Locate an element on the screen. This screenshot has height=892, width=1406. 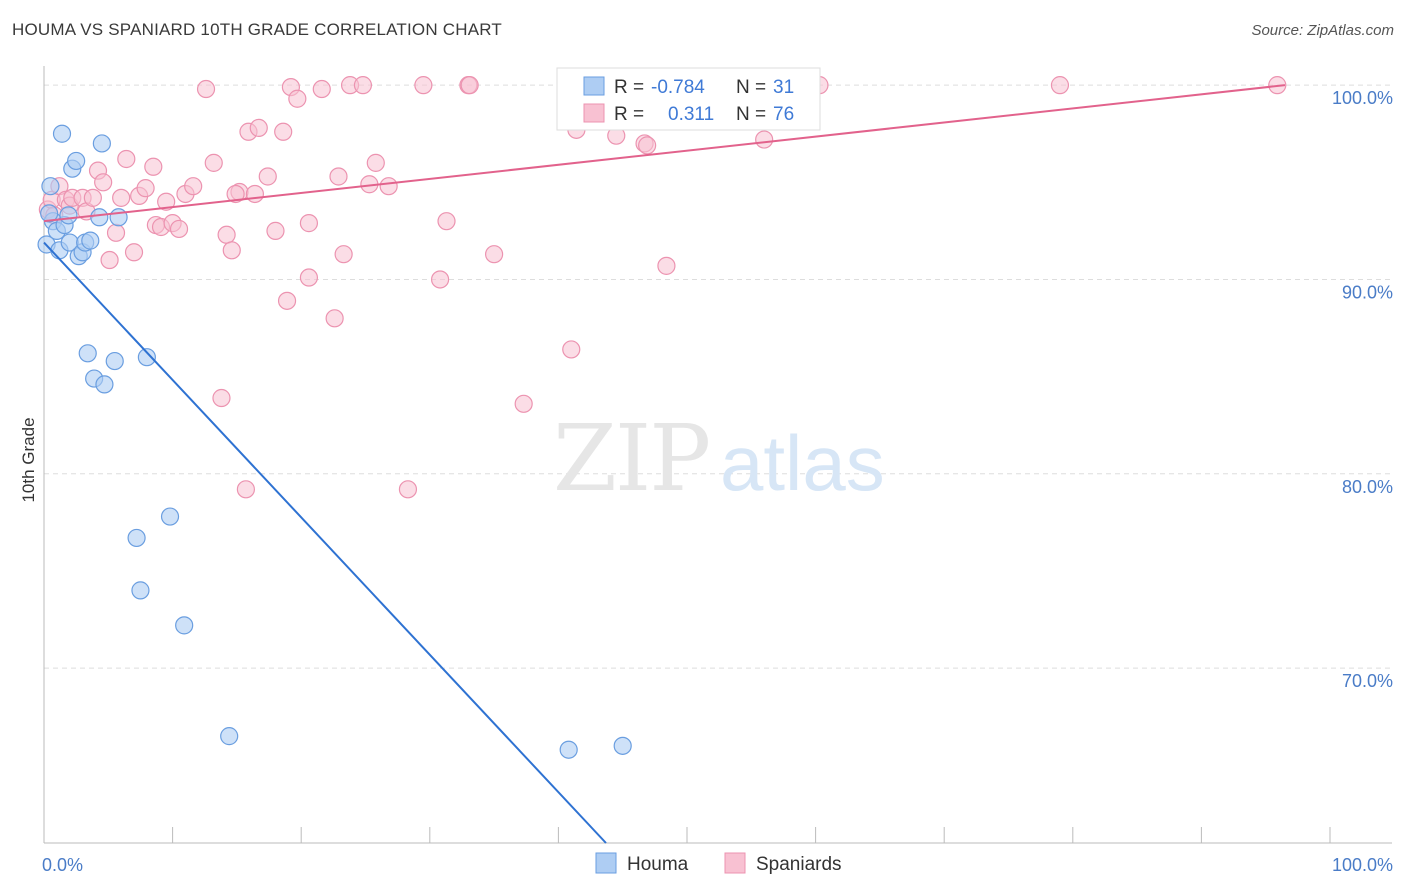
watermark-zip: ZIP is located at coordinates (631, 458).